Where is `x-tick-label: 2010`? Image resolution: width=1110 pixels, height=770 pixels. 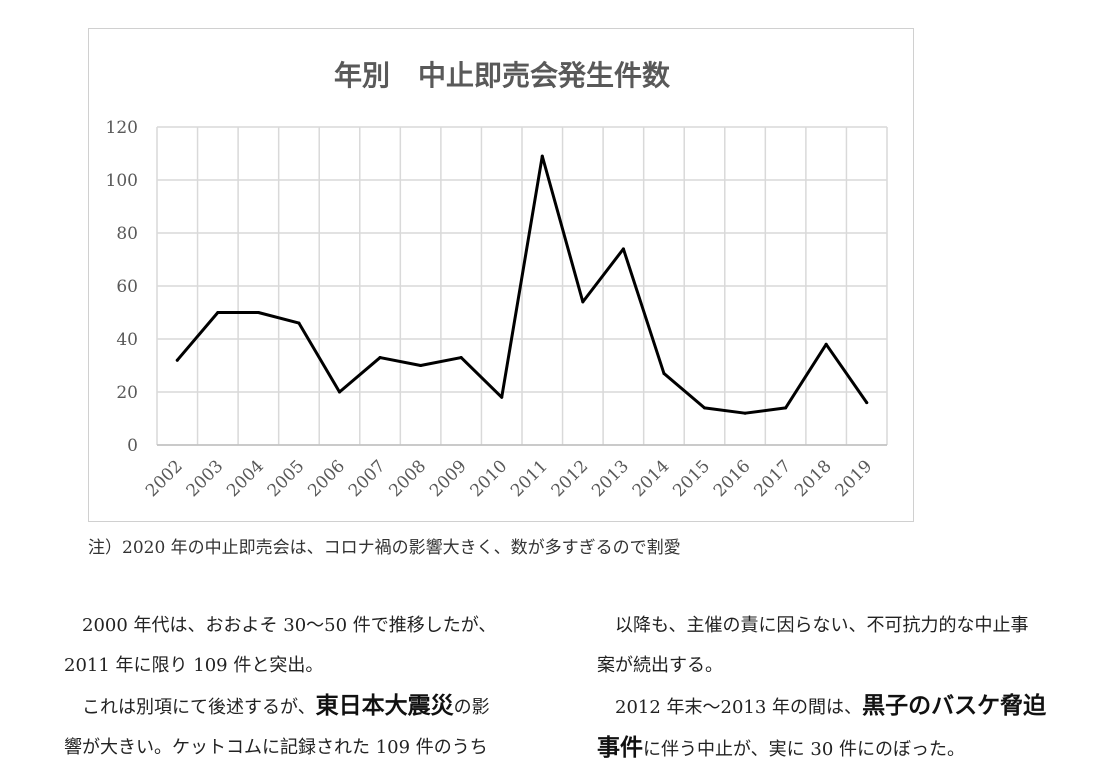
x-tick-label: 2010 is located at coordinates (489, 478).